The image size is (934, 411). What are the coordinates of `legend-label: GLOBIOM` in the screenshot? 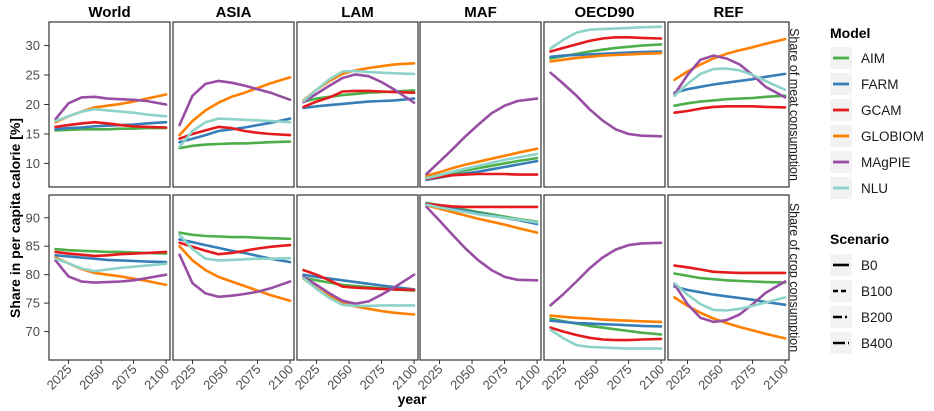 It's located at (892, 136).